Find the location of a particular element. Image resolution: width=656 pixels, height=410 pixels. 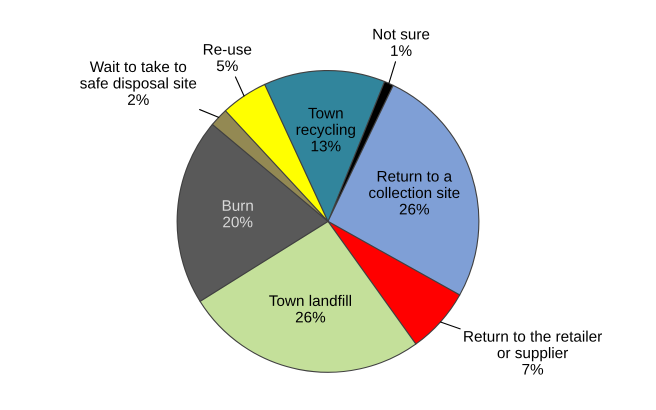

slice-label: Return to a collection site is located at coordinates (414, 184).